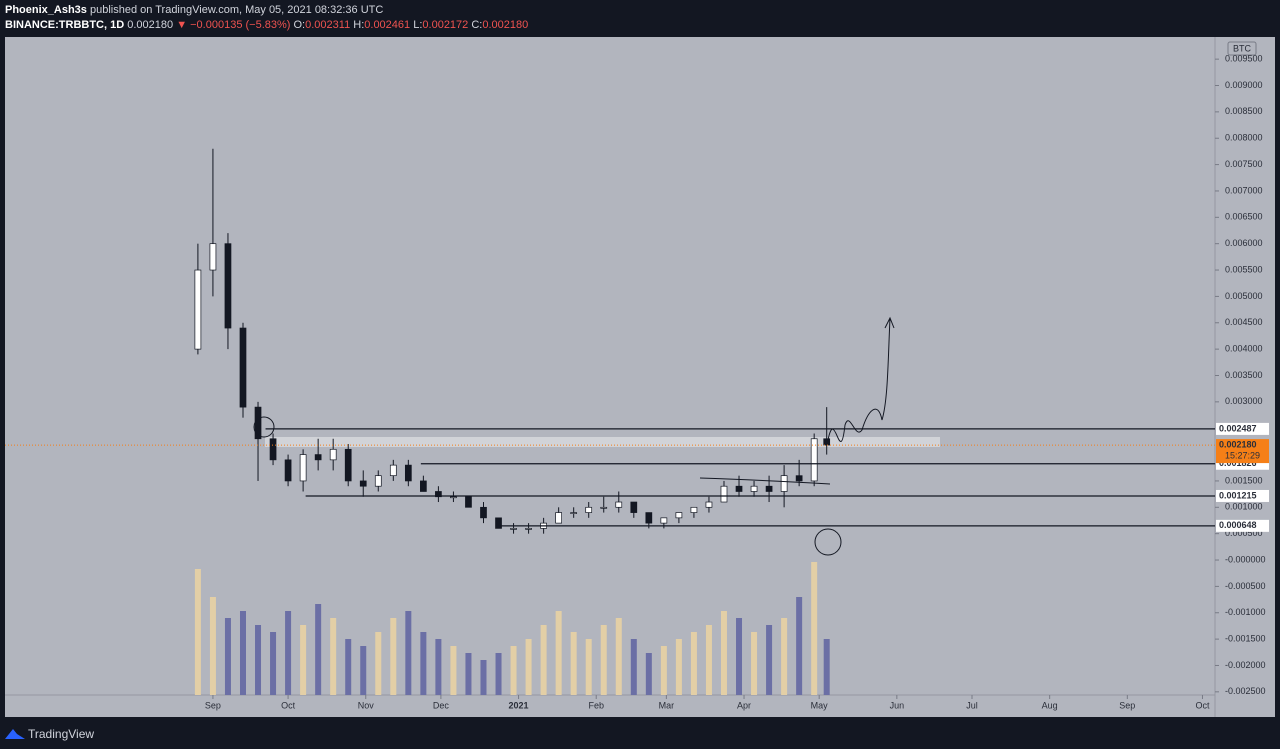 The width and height of the screenshot is (1280, 749). I want to click on logo, so click(15, 734).